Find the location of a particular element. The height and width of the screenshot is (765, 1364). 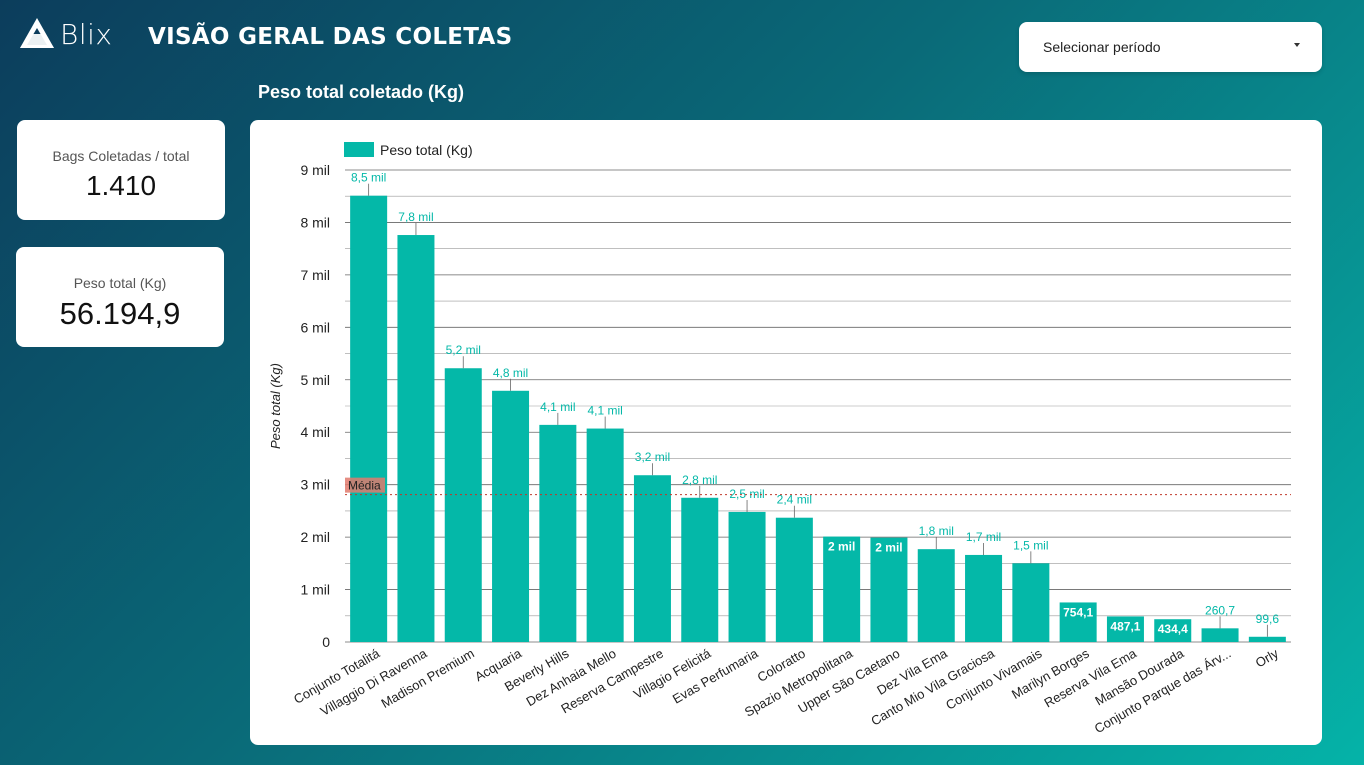

data-label: 260,7 is located at coordinates (1220, 610).